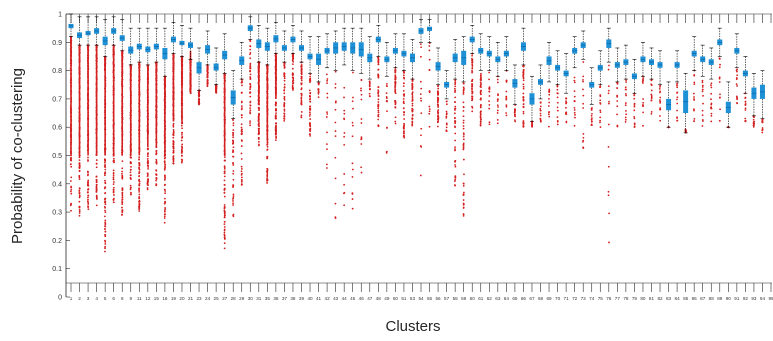  I want to click on x-tick-label: 30, so click(251, 298).